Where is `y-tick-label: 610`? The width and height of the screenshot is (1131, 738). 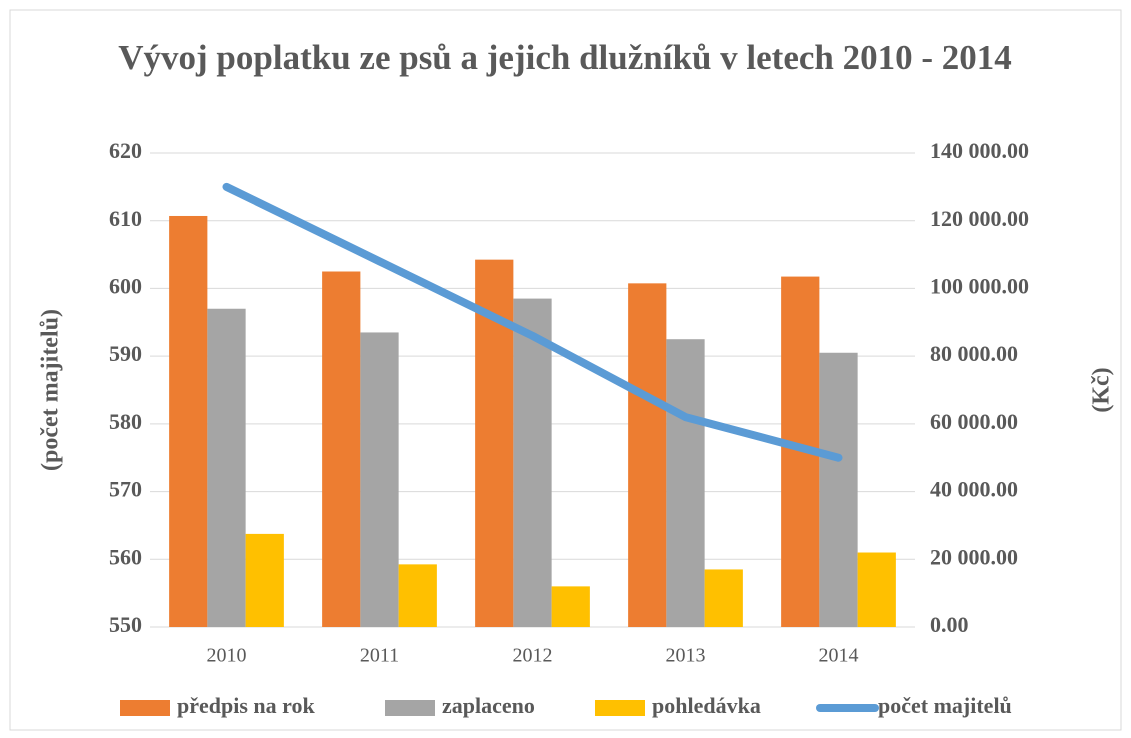 y-tick-label: 610 is located at coordinates (125, 218).